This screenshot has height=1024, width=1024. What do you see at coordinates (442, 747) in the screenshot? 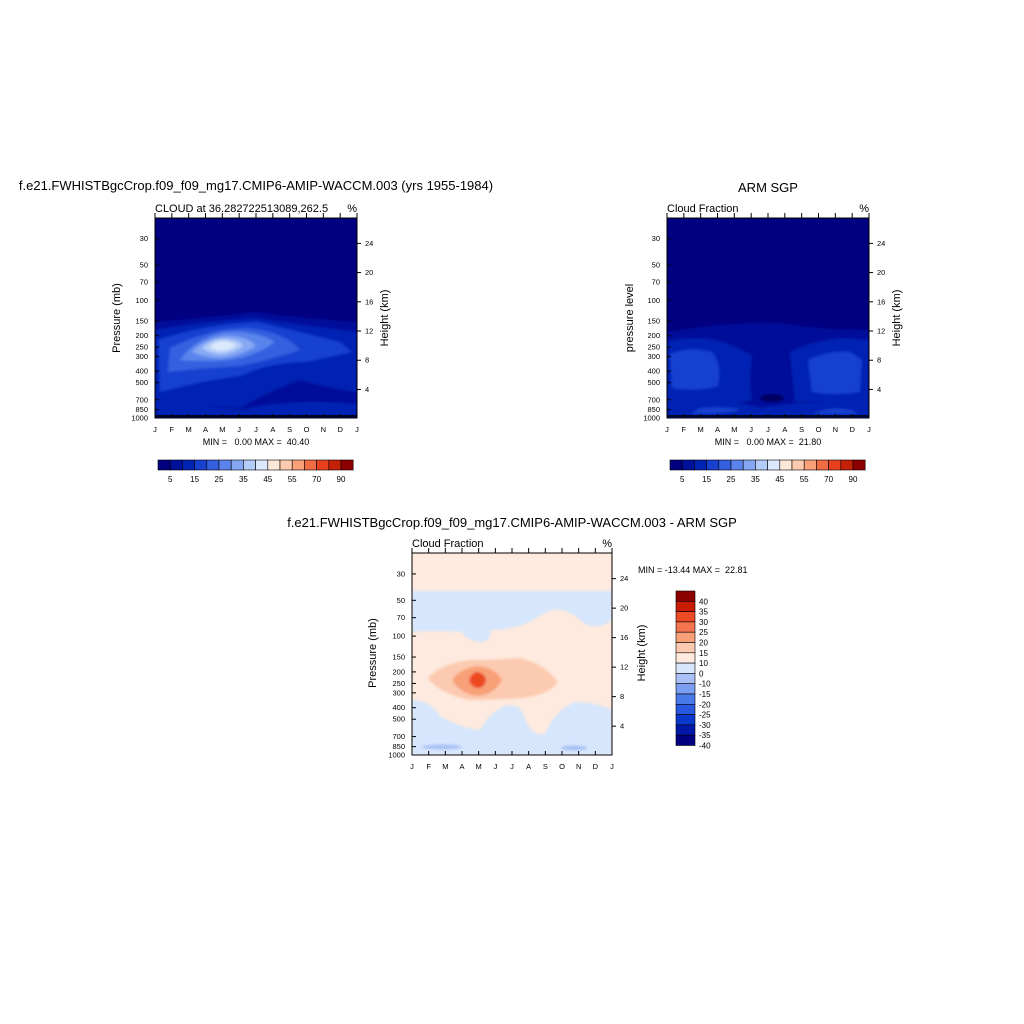
I see `diff-neg-spot-left` at bounding box center [442, 747].